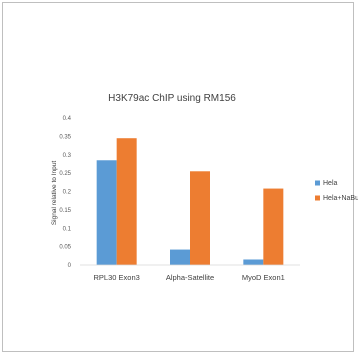 The width and height of the screenshot is (358, 356). I want to click on x-category-label: MyoD Exon1, so click(263, 277).